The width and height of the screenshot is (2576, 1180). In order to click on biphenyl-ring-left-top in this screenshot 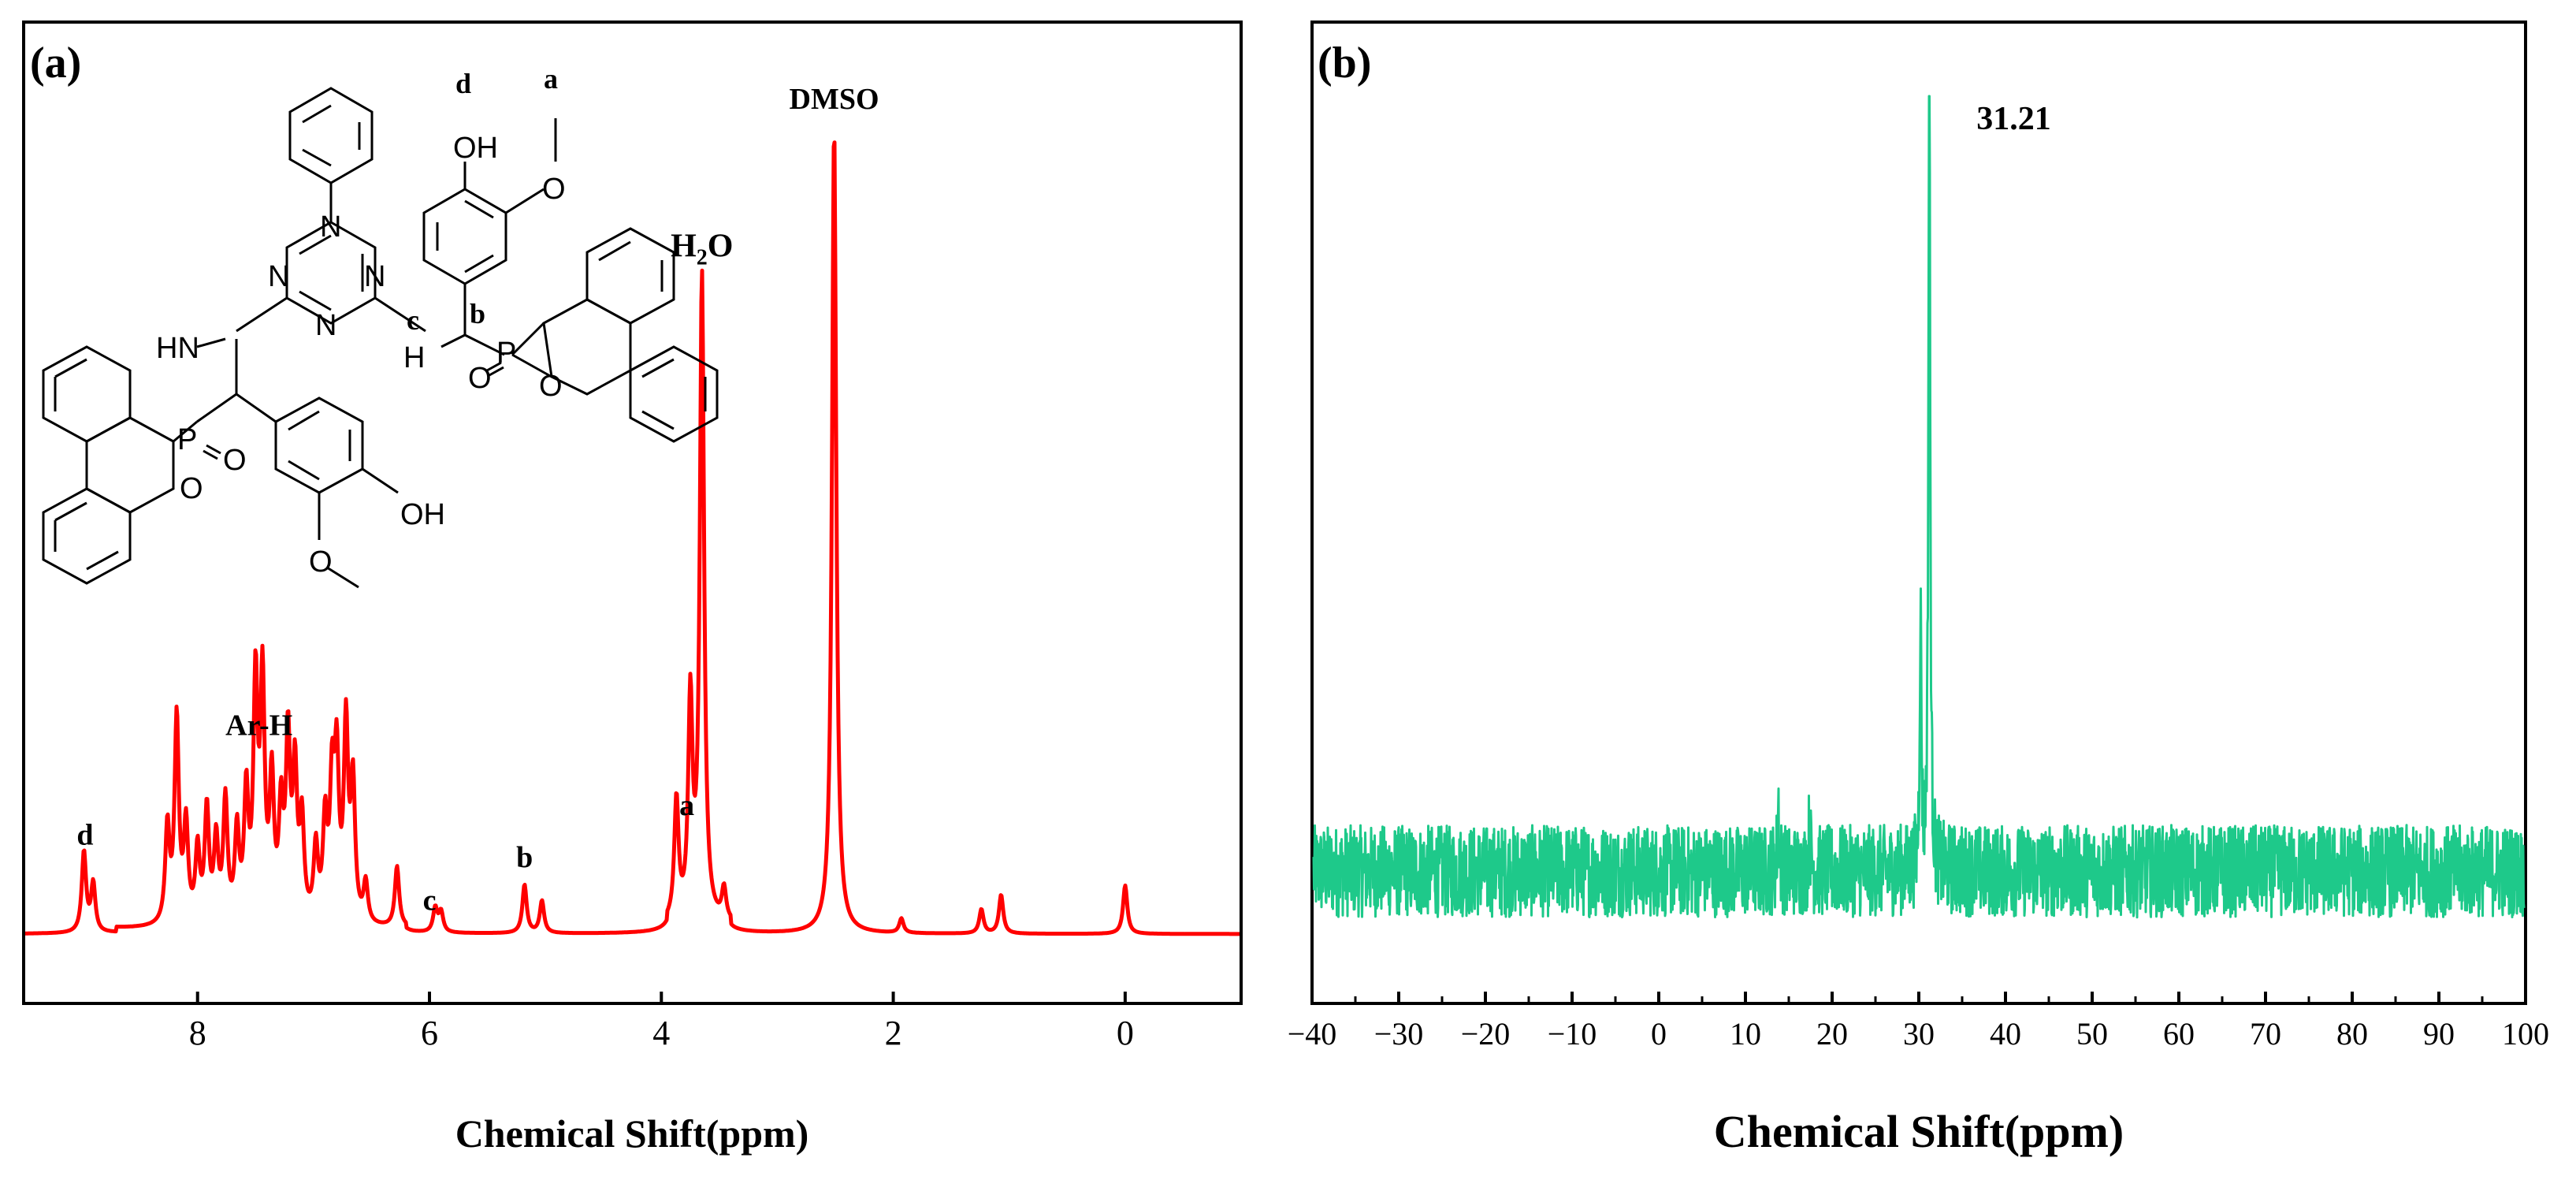, I will do `click(87, 394)`.